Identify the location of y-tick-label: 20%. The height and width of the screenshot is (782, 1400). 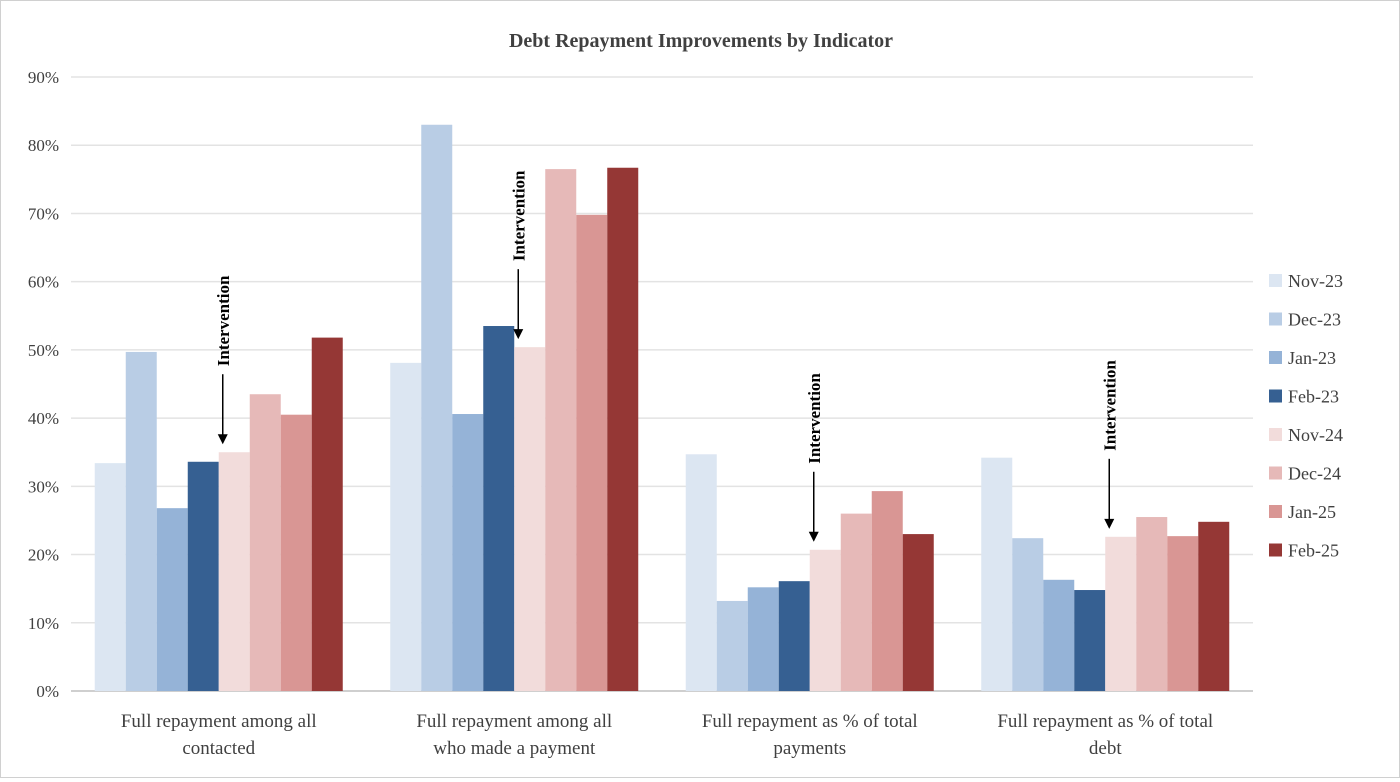
(43, 555).